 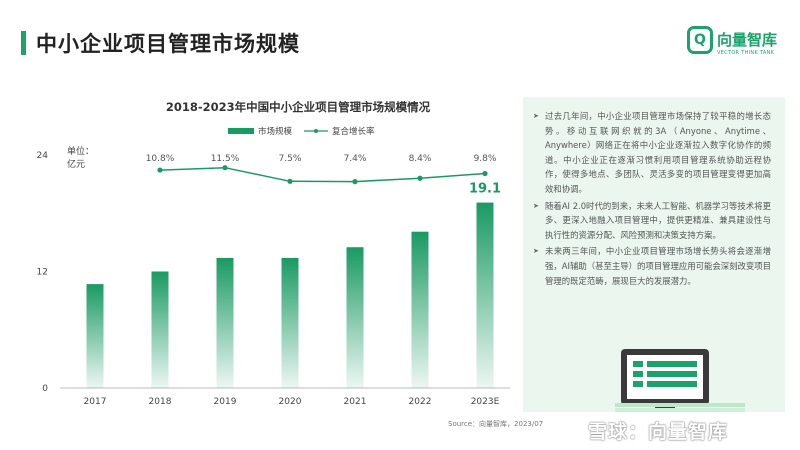 What do you see at coordinates (160, 402) in the screenshot?
I see `x-tick-label-2018: 2018` at bounding box center [160, 402].